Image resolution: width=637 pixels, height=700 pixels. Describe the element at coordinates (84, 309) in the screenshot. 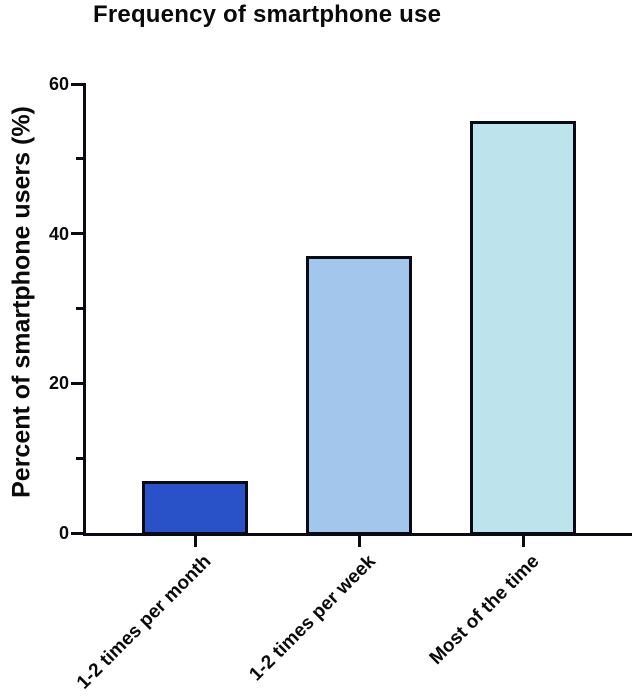

I see `y-axis-line` at that location.